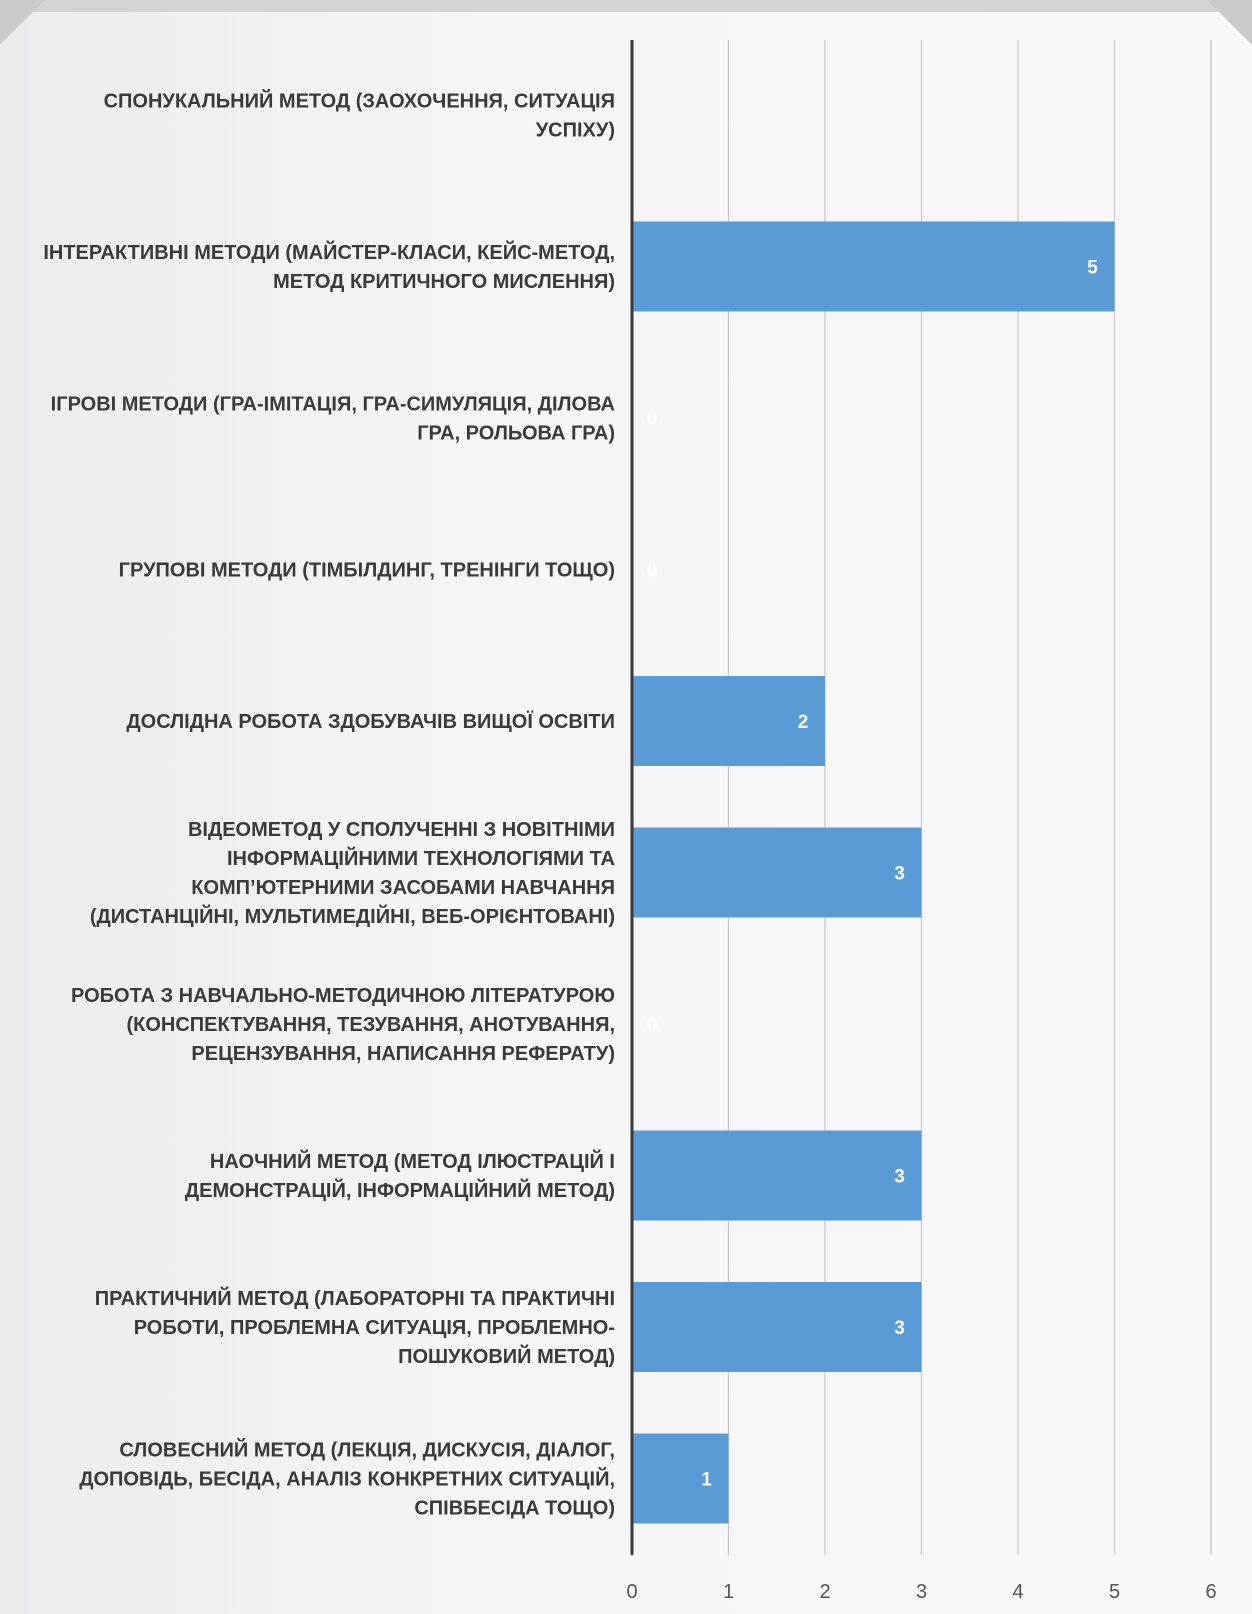  What do you see at coordinates (575, 131) in the screenshot?
I see `category-label: УСПІХУ)` at bounding box center [575, 131].